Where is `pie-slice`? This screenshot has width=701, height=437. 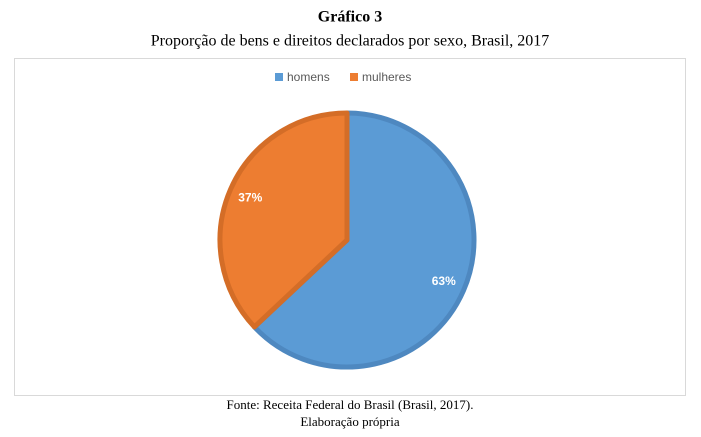
pie-slice is located at coordinates (283, 220).